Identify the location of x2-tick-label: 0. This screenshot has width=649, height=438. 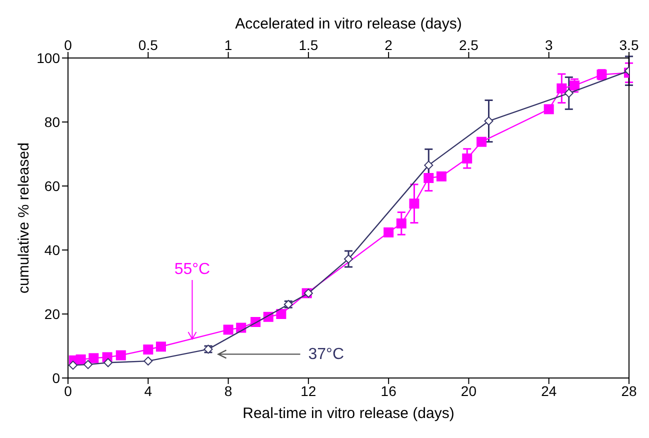
(68, 45).